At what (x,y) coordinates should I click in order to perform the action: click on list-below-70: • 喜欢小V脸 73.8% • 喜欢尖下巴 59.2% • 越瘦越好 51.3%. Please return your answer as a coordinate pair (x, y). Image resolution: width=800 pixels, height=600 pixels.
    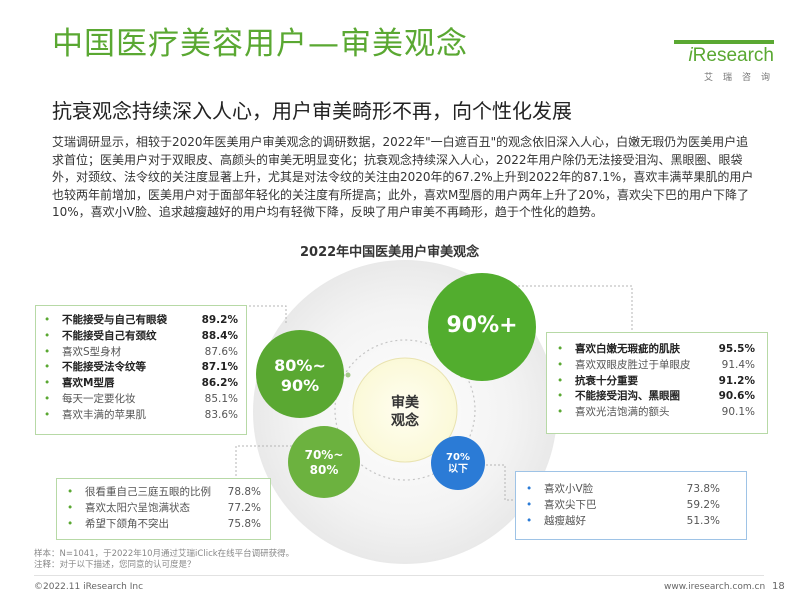
    Looking at the image, I should click on (626, 505).